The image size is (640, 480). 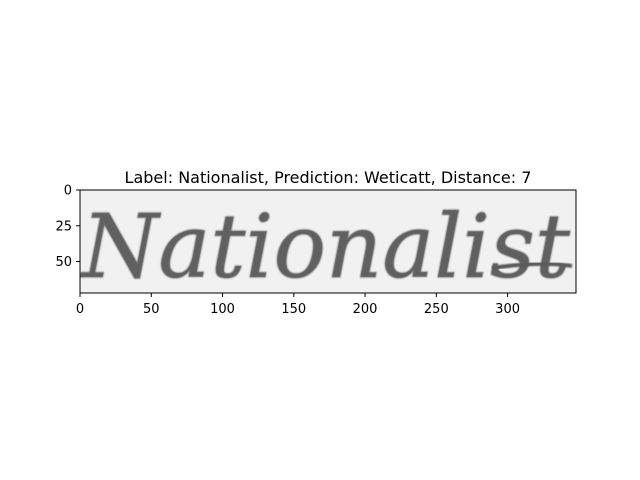 What do you see at coordinates (222, 309) in the screenshot?
I see `x-tick-label: 100` at bounding box center [222, 309].